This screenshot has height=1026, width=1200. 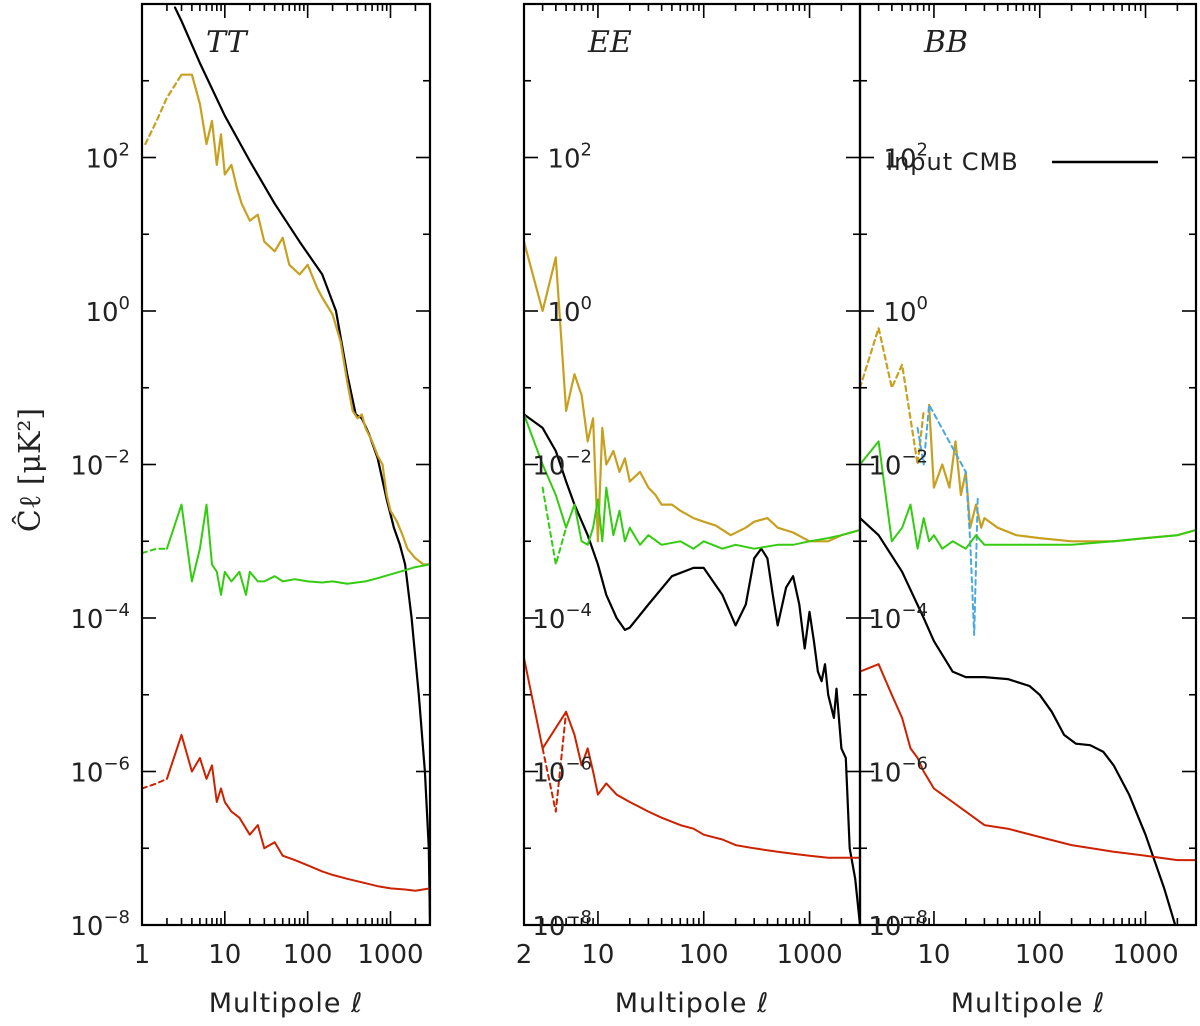 I want to click on panel-title: TT, so click(x=227, y=42).